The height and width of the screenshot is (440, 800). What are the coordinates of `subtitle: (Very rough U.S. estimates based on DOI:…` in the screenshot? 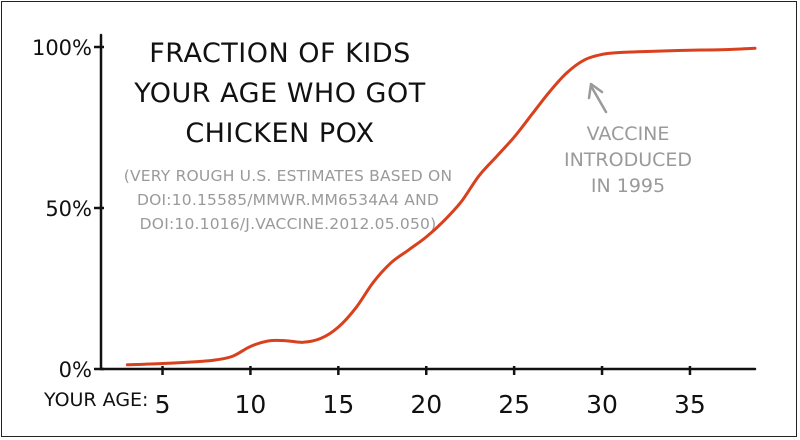 It's located at (288, 200).